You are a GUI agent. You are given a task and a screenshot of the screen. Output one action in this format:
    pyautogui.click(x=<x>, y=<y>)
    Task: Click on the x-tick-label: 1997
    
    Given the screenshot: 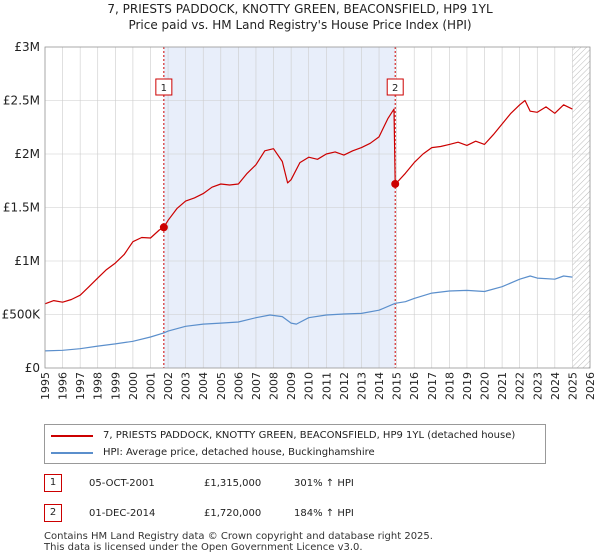 What is the action you would take?
    pyautogui.click(x=80, y=386)
    